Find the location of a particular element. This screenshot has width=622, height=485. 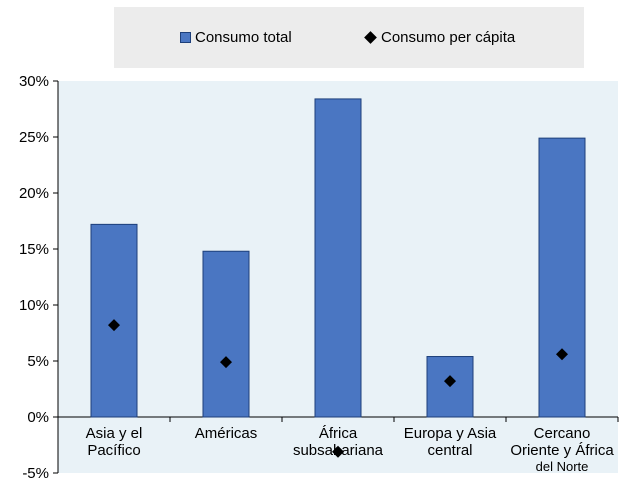

x-category-label: Américas is located at coordinates (226, 433).